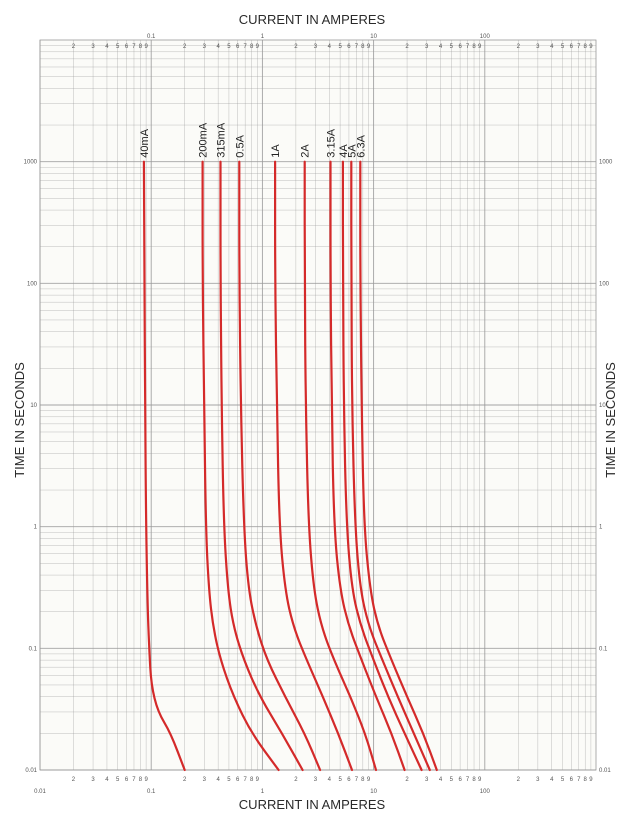  Describe the element at coordinates (306, 151) in the screenshot. I see `series-label-2A: 2A` at that location.